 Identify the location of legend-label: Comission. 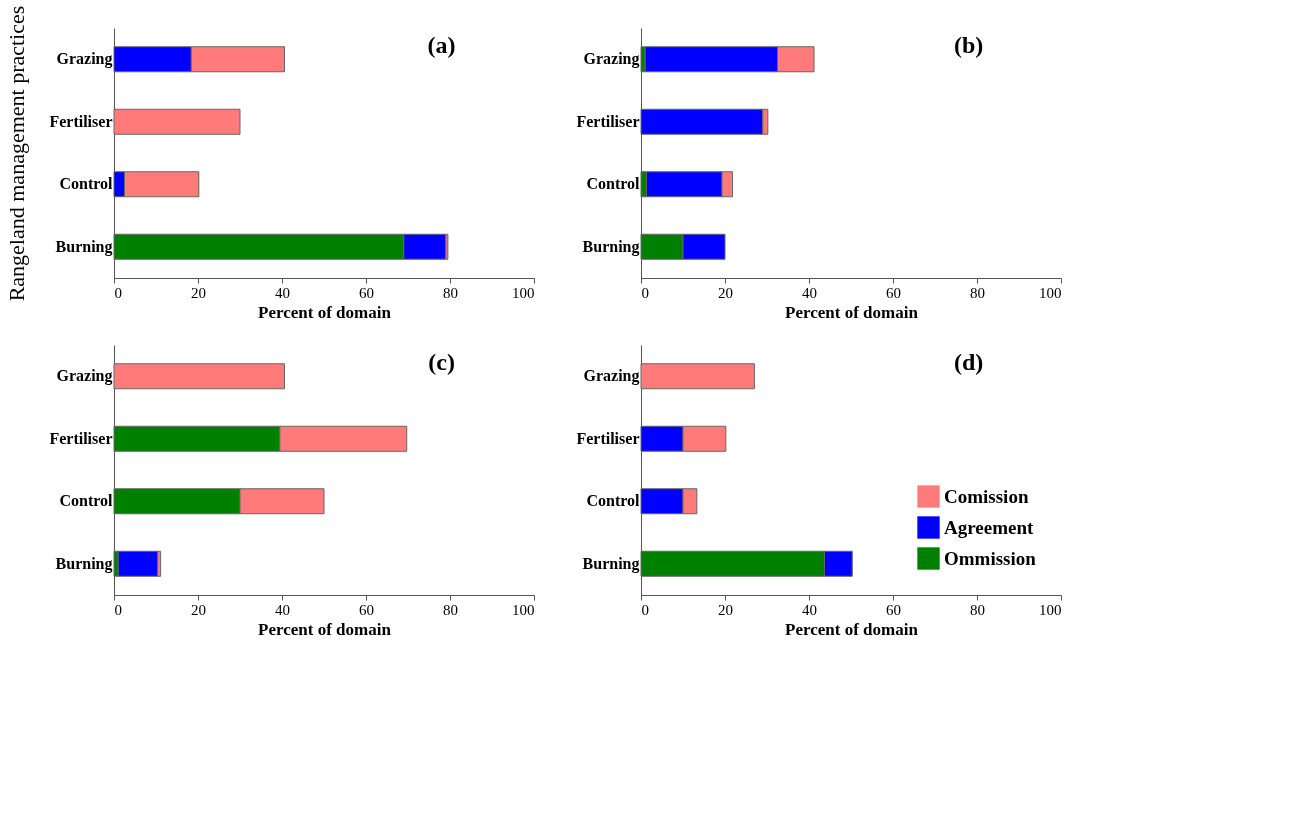
(986, 496).